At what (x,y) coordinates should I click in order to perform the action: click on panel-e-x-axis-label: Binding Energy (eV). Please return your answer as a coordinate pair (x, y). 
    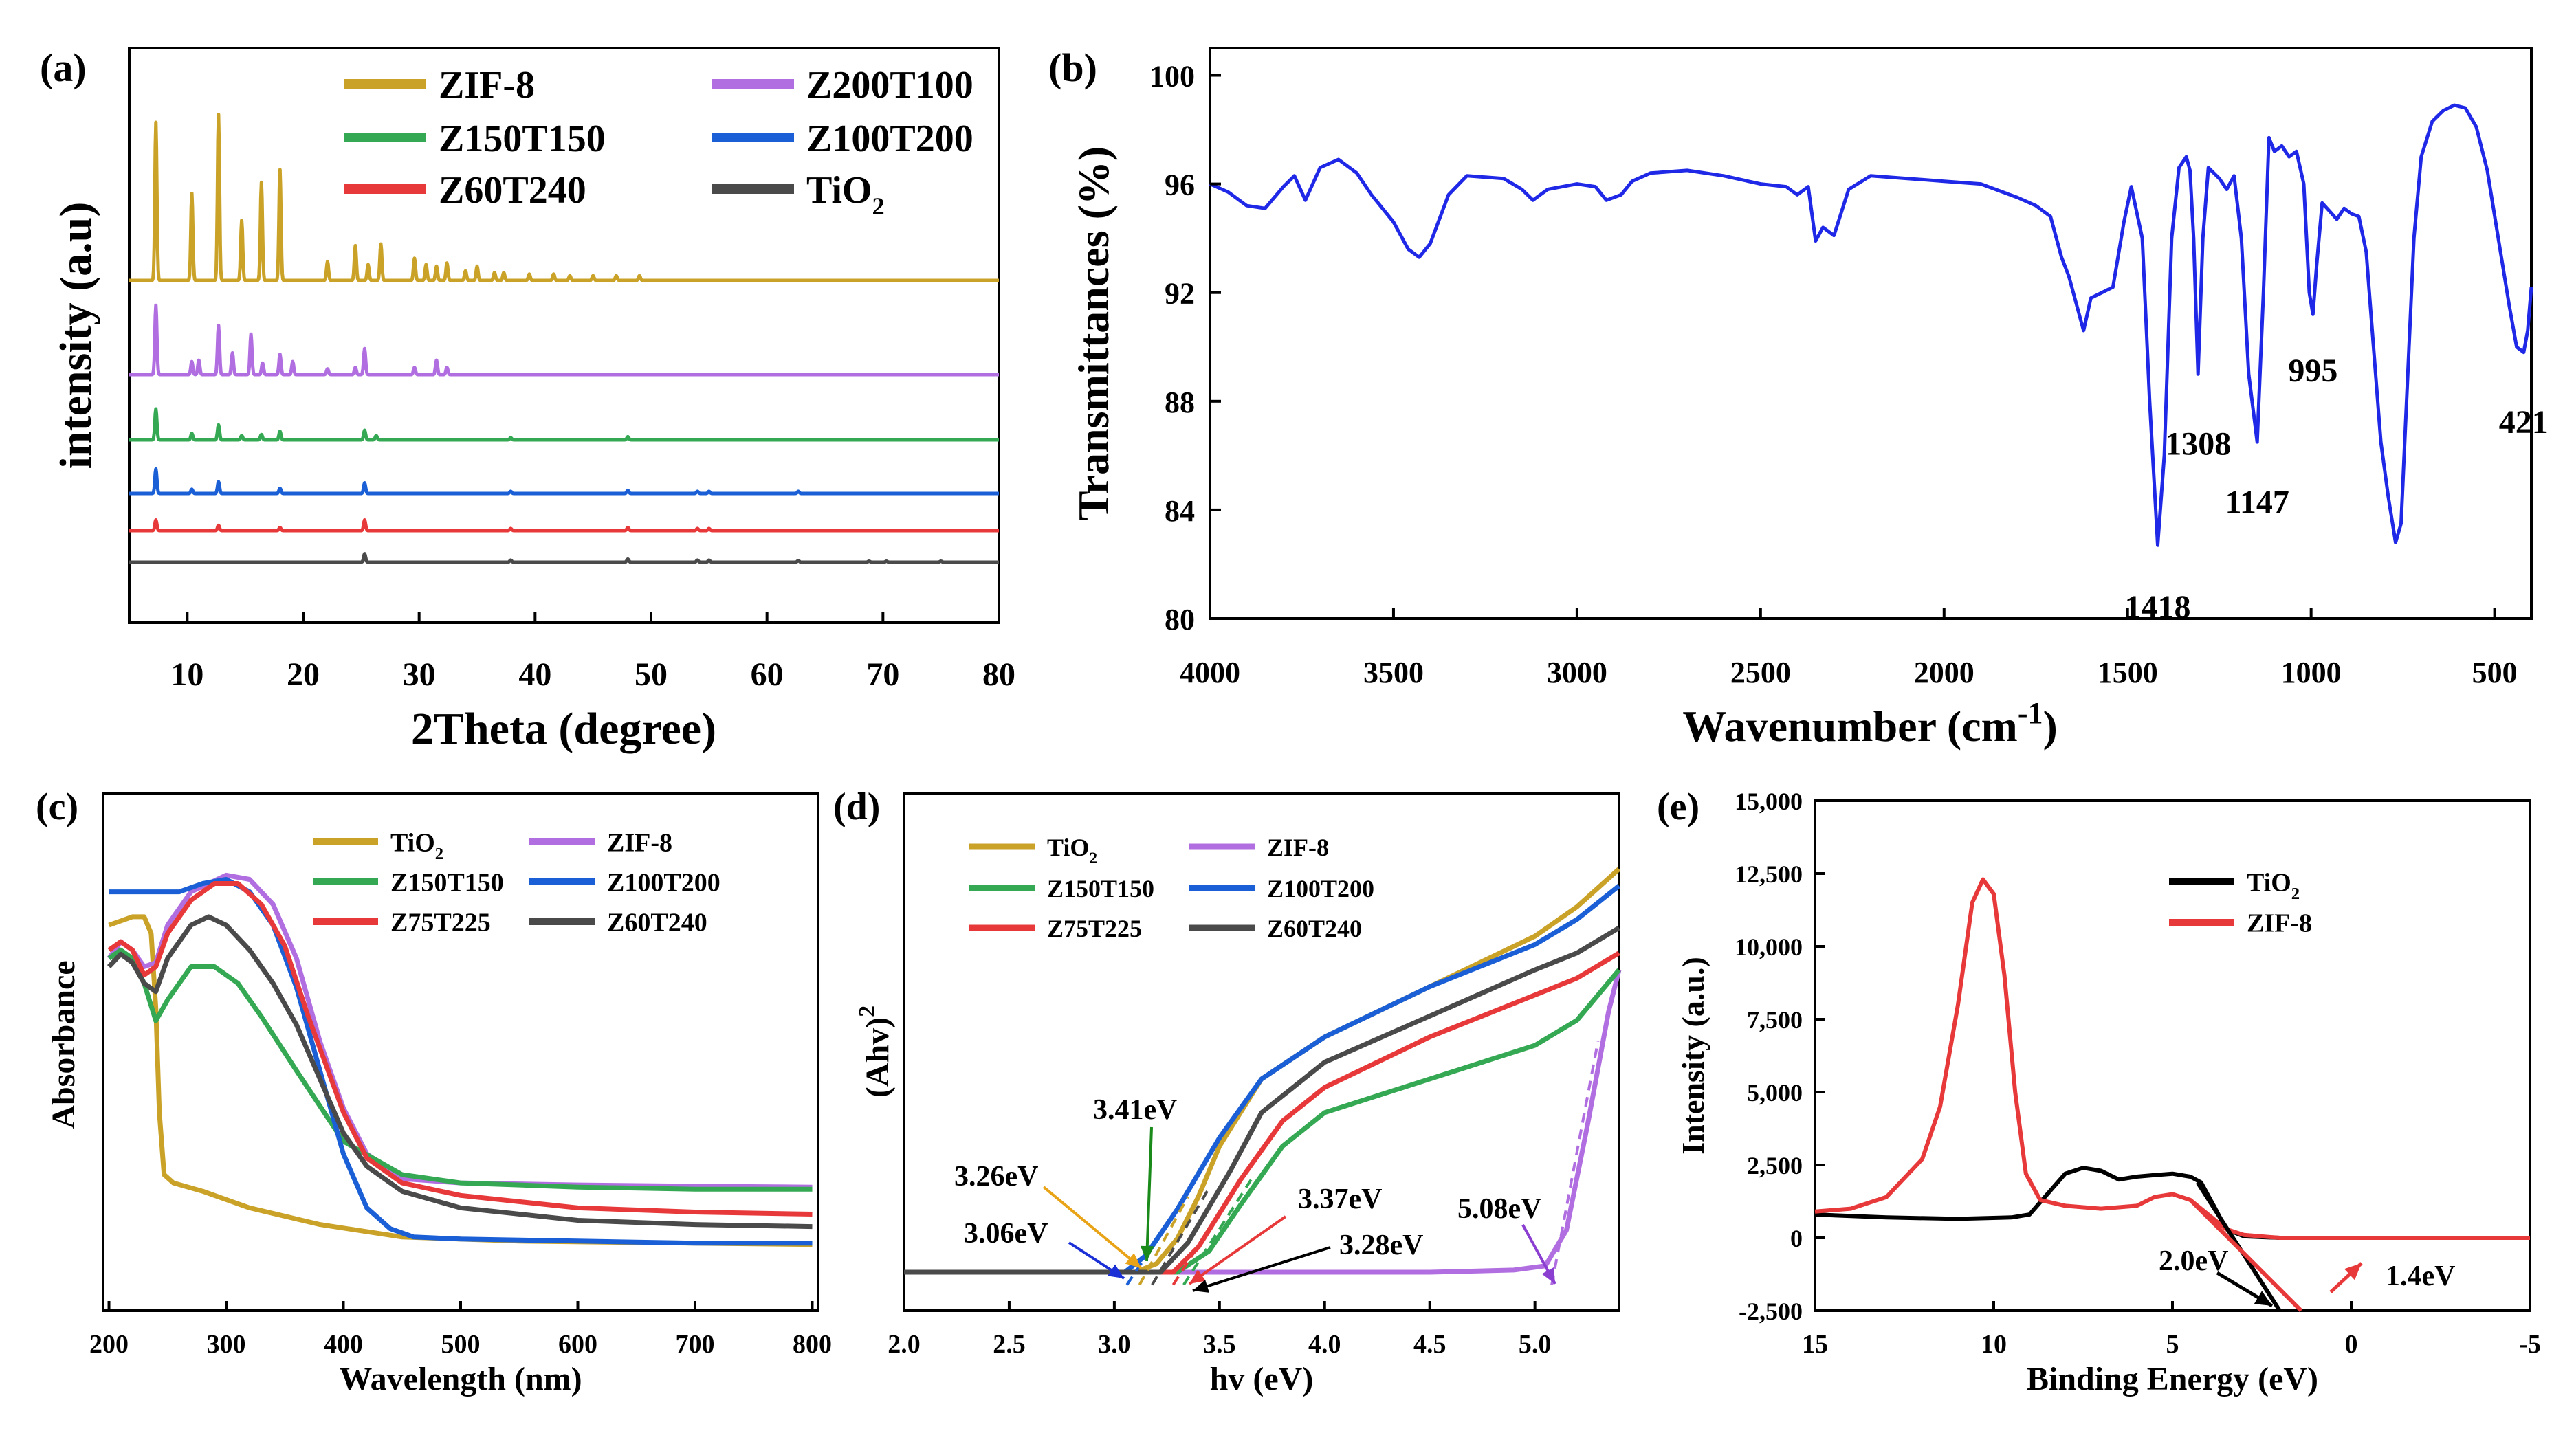
    Looking at the image, I should click on (2172, 1379).